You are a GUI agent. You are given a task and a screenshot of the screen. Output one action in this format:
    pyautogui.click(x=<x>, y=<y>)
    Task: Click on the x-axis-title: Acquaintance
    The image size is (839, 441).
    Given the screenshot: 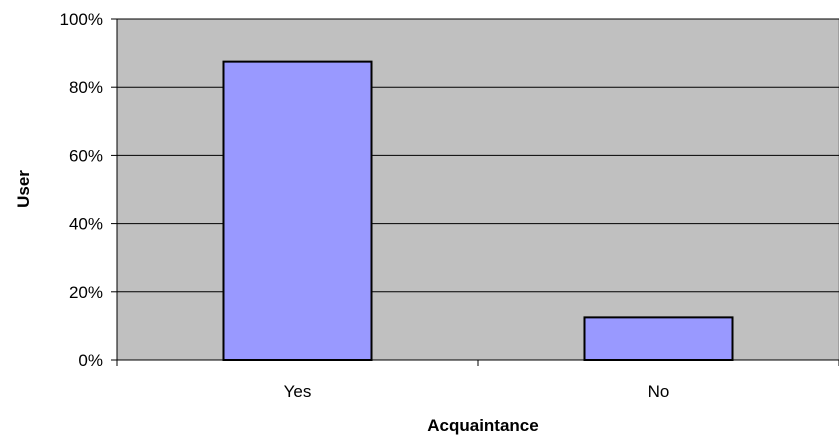 What is the action you would take?
    pyautogui.click(x=482, y=425)
    